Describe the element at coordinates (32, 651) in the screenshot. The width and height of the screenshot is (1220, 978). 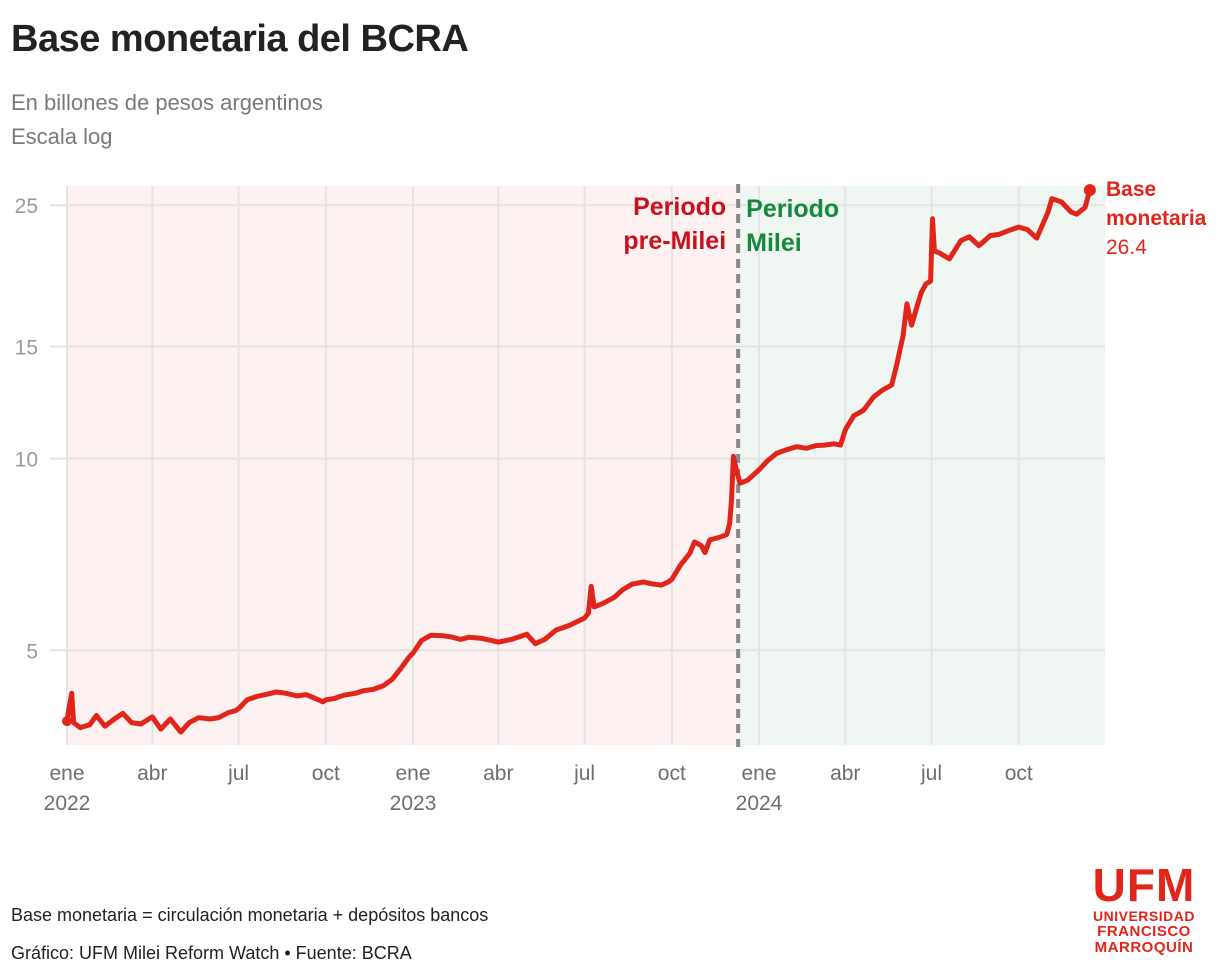
I see `y-tick-label: 5` at that location.